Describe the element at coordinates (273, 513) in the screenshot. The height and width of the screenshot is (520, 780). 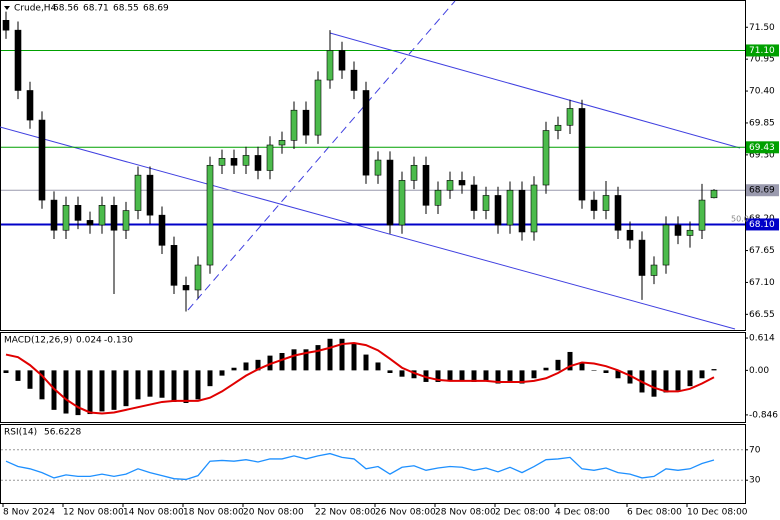
I see `x-tick-label: 20 Nov 08:00` at that location.